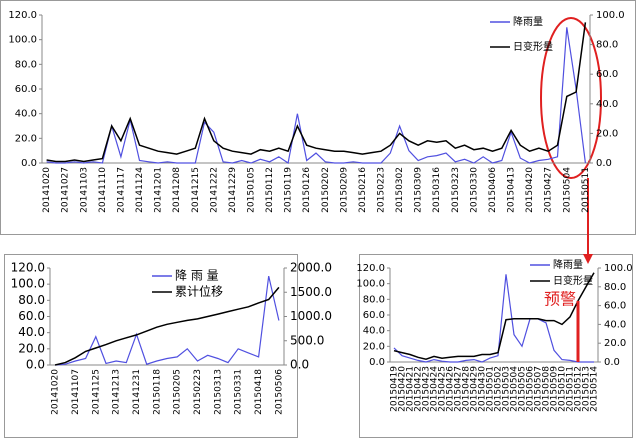  I want to click on x-tick-label: 20150424, so click(435, 389).